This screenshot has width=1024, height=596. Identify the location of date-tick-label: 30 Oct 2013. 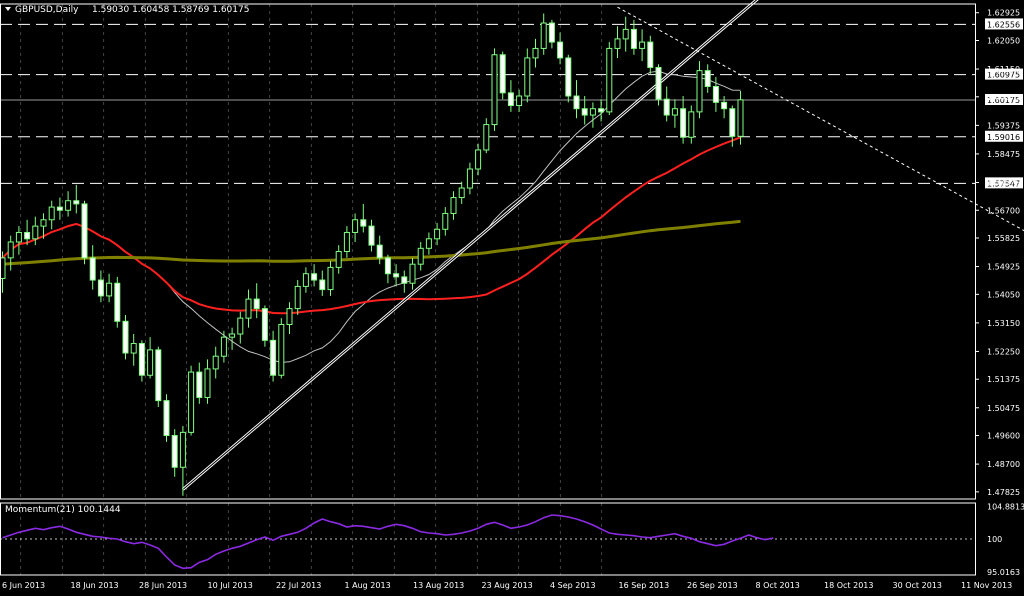
(917, 585).